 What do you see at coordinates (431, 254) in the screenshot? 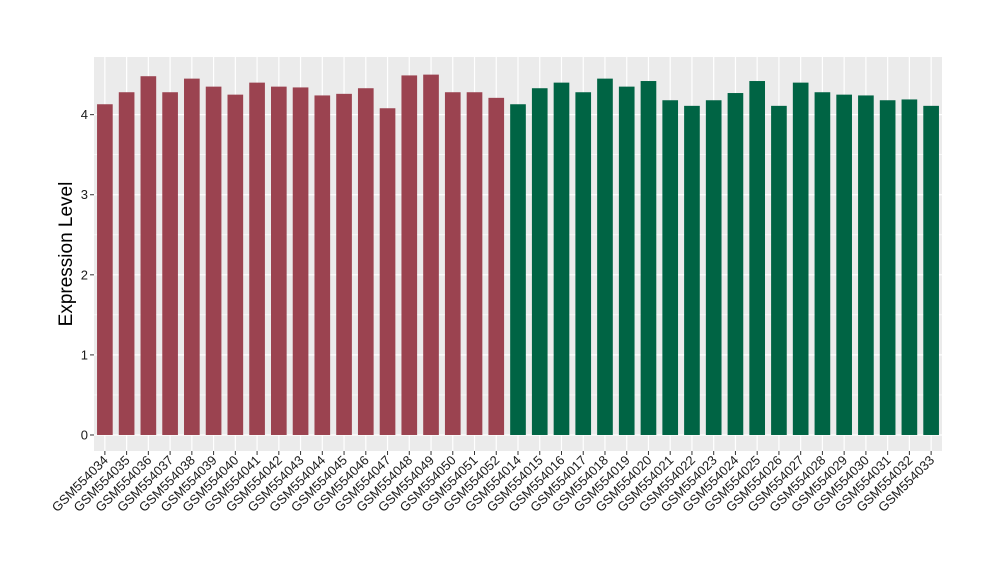
I see `bar-GSM554049` at bounding box center [431, 254].